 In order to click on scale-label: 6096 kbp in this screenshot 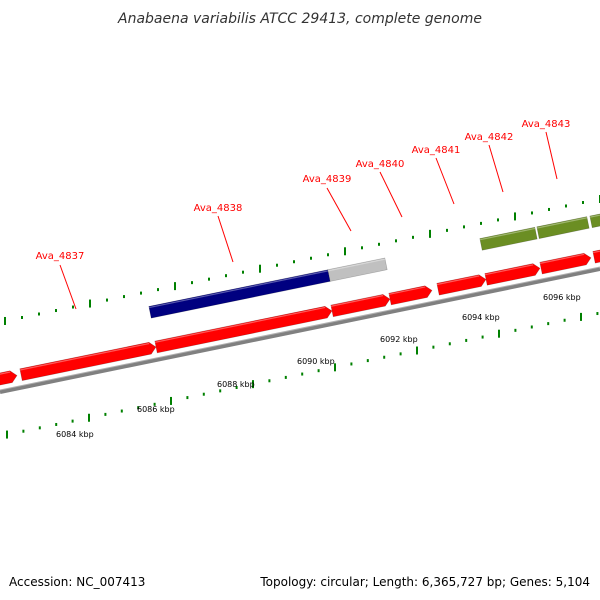, I will do `click(562, 297)`.